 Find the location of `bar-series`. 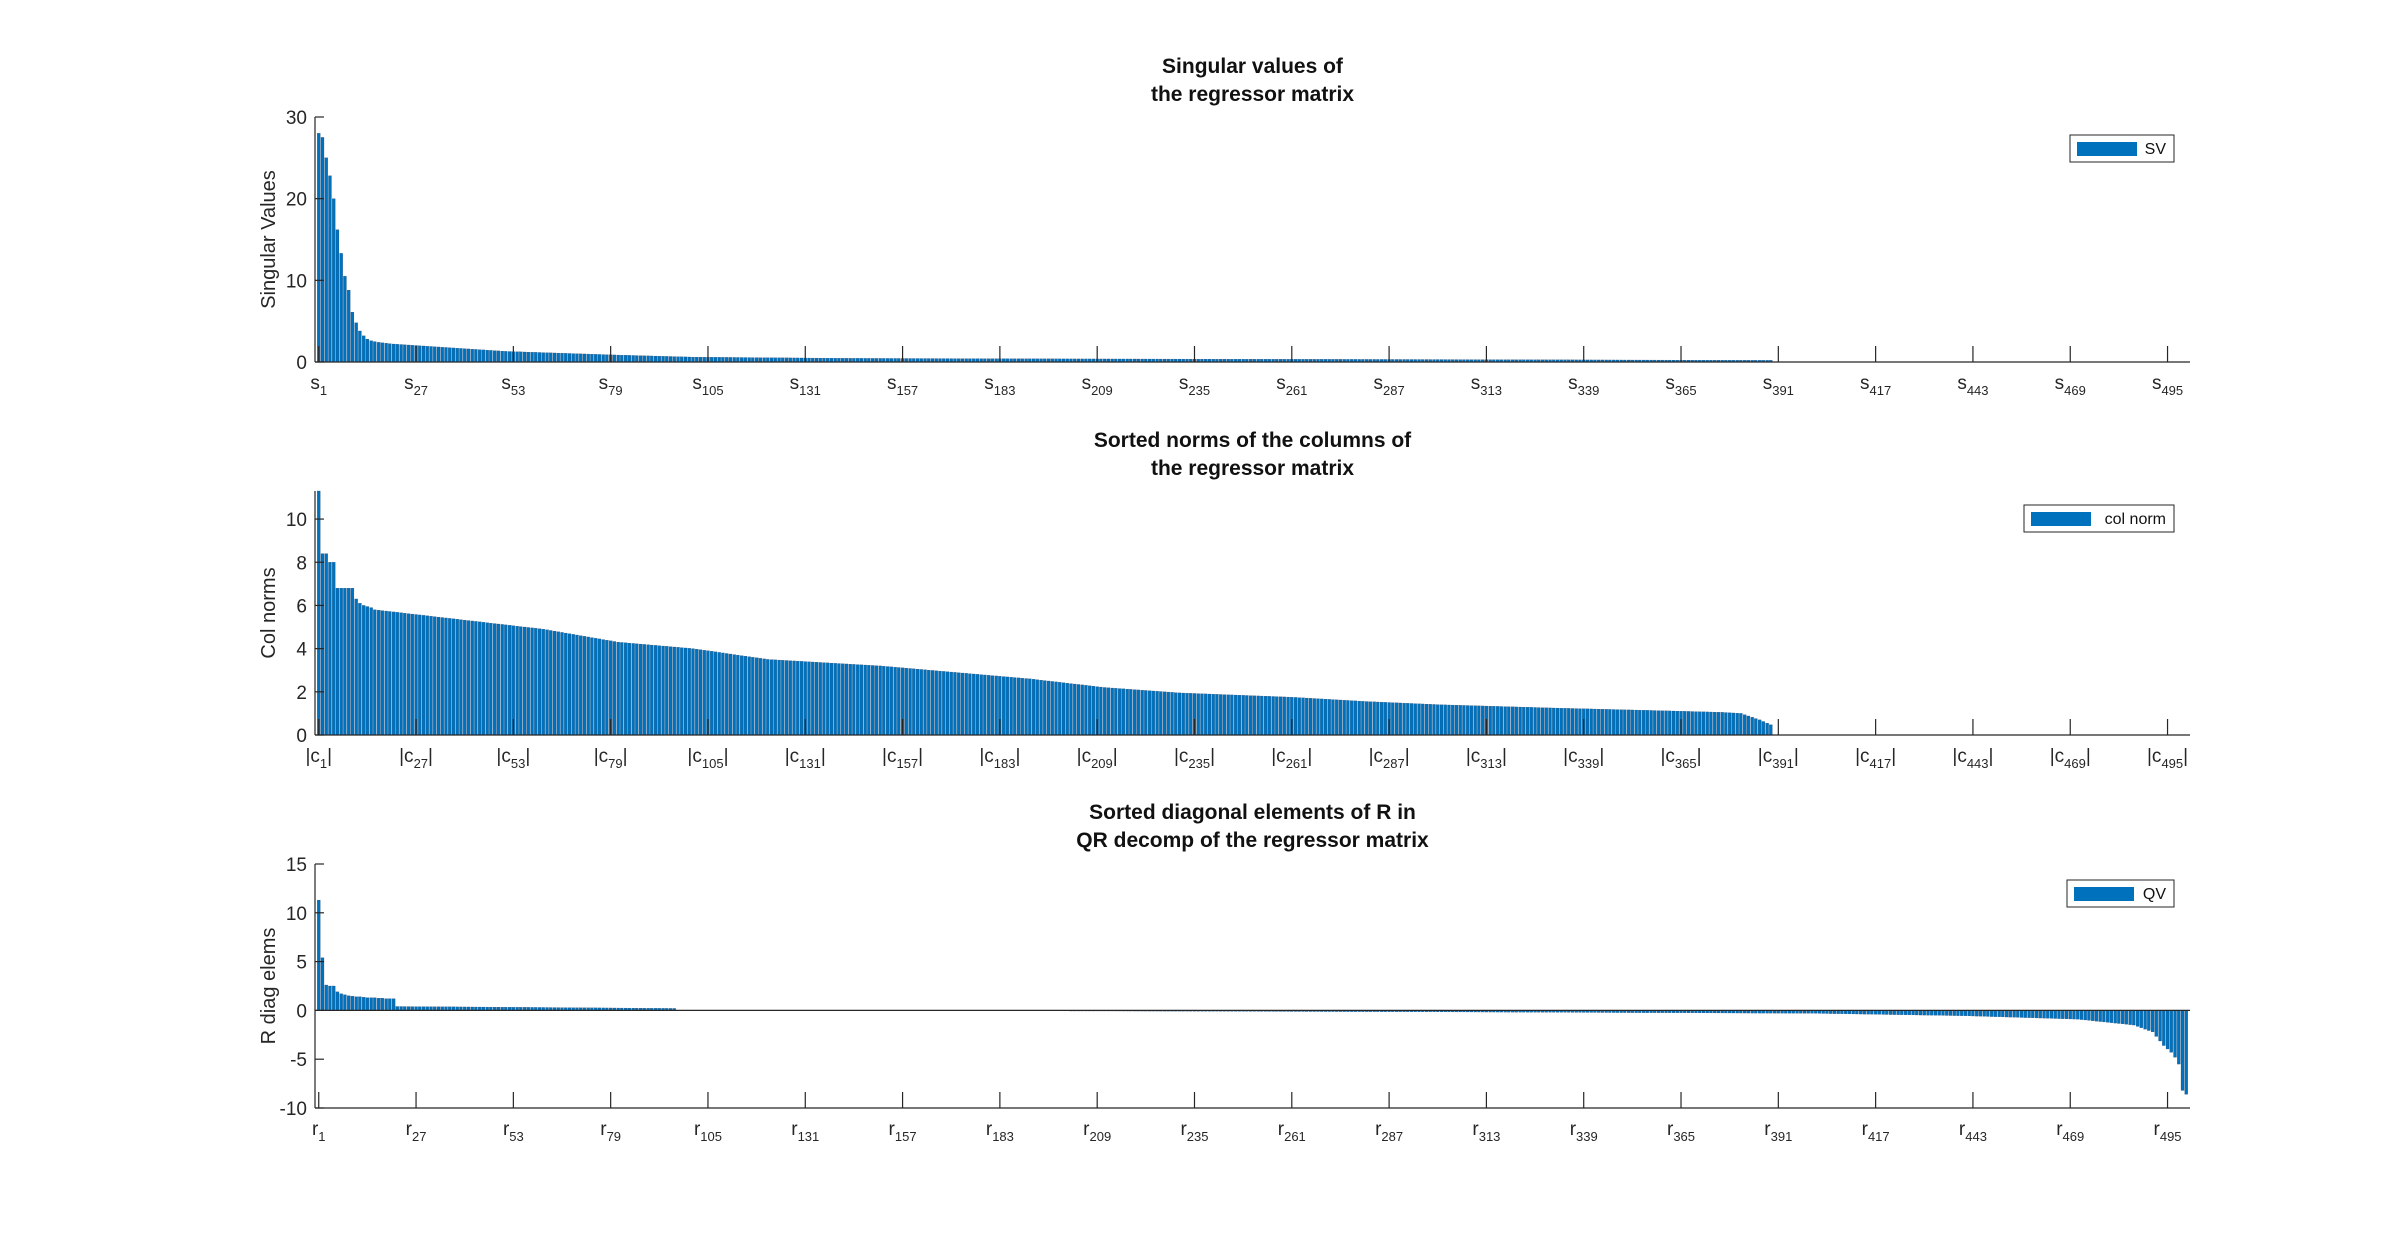

bar-series is located at coordinates (1045, 248).